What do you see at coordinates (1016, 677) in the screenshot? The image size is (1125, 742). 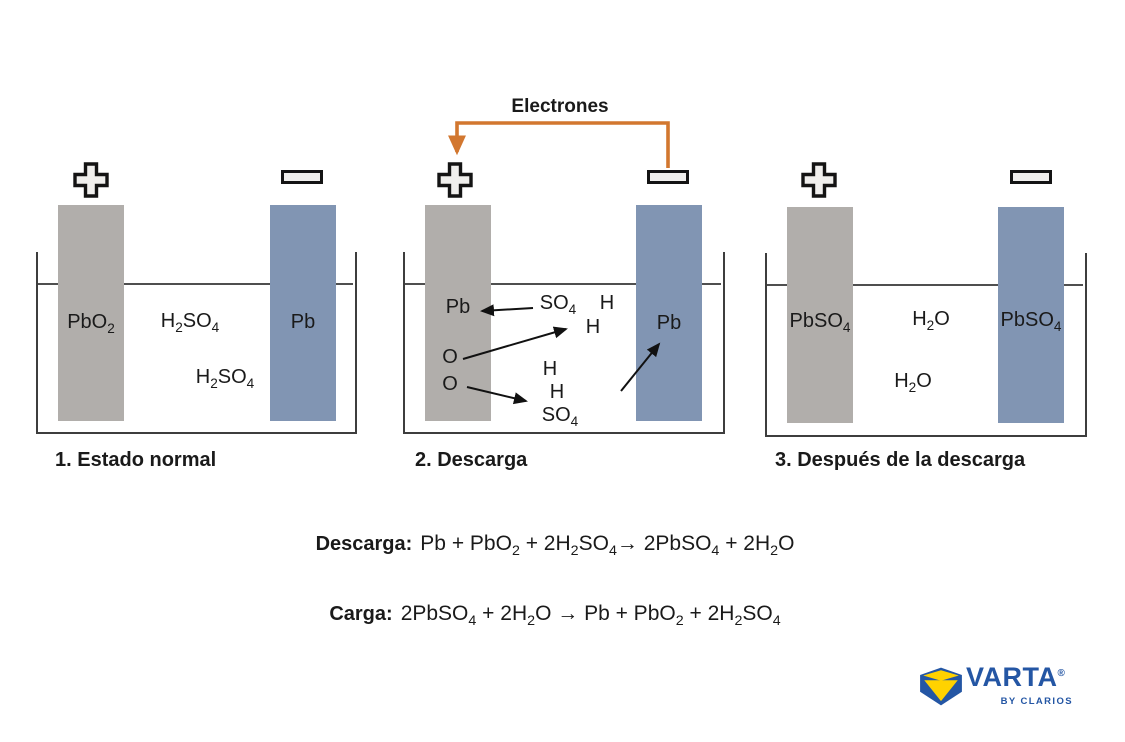 I see `varta-logo-text: VARTA®` at bounding box center [1016, 677].